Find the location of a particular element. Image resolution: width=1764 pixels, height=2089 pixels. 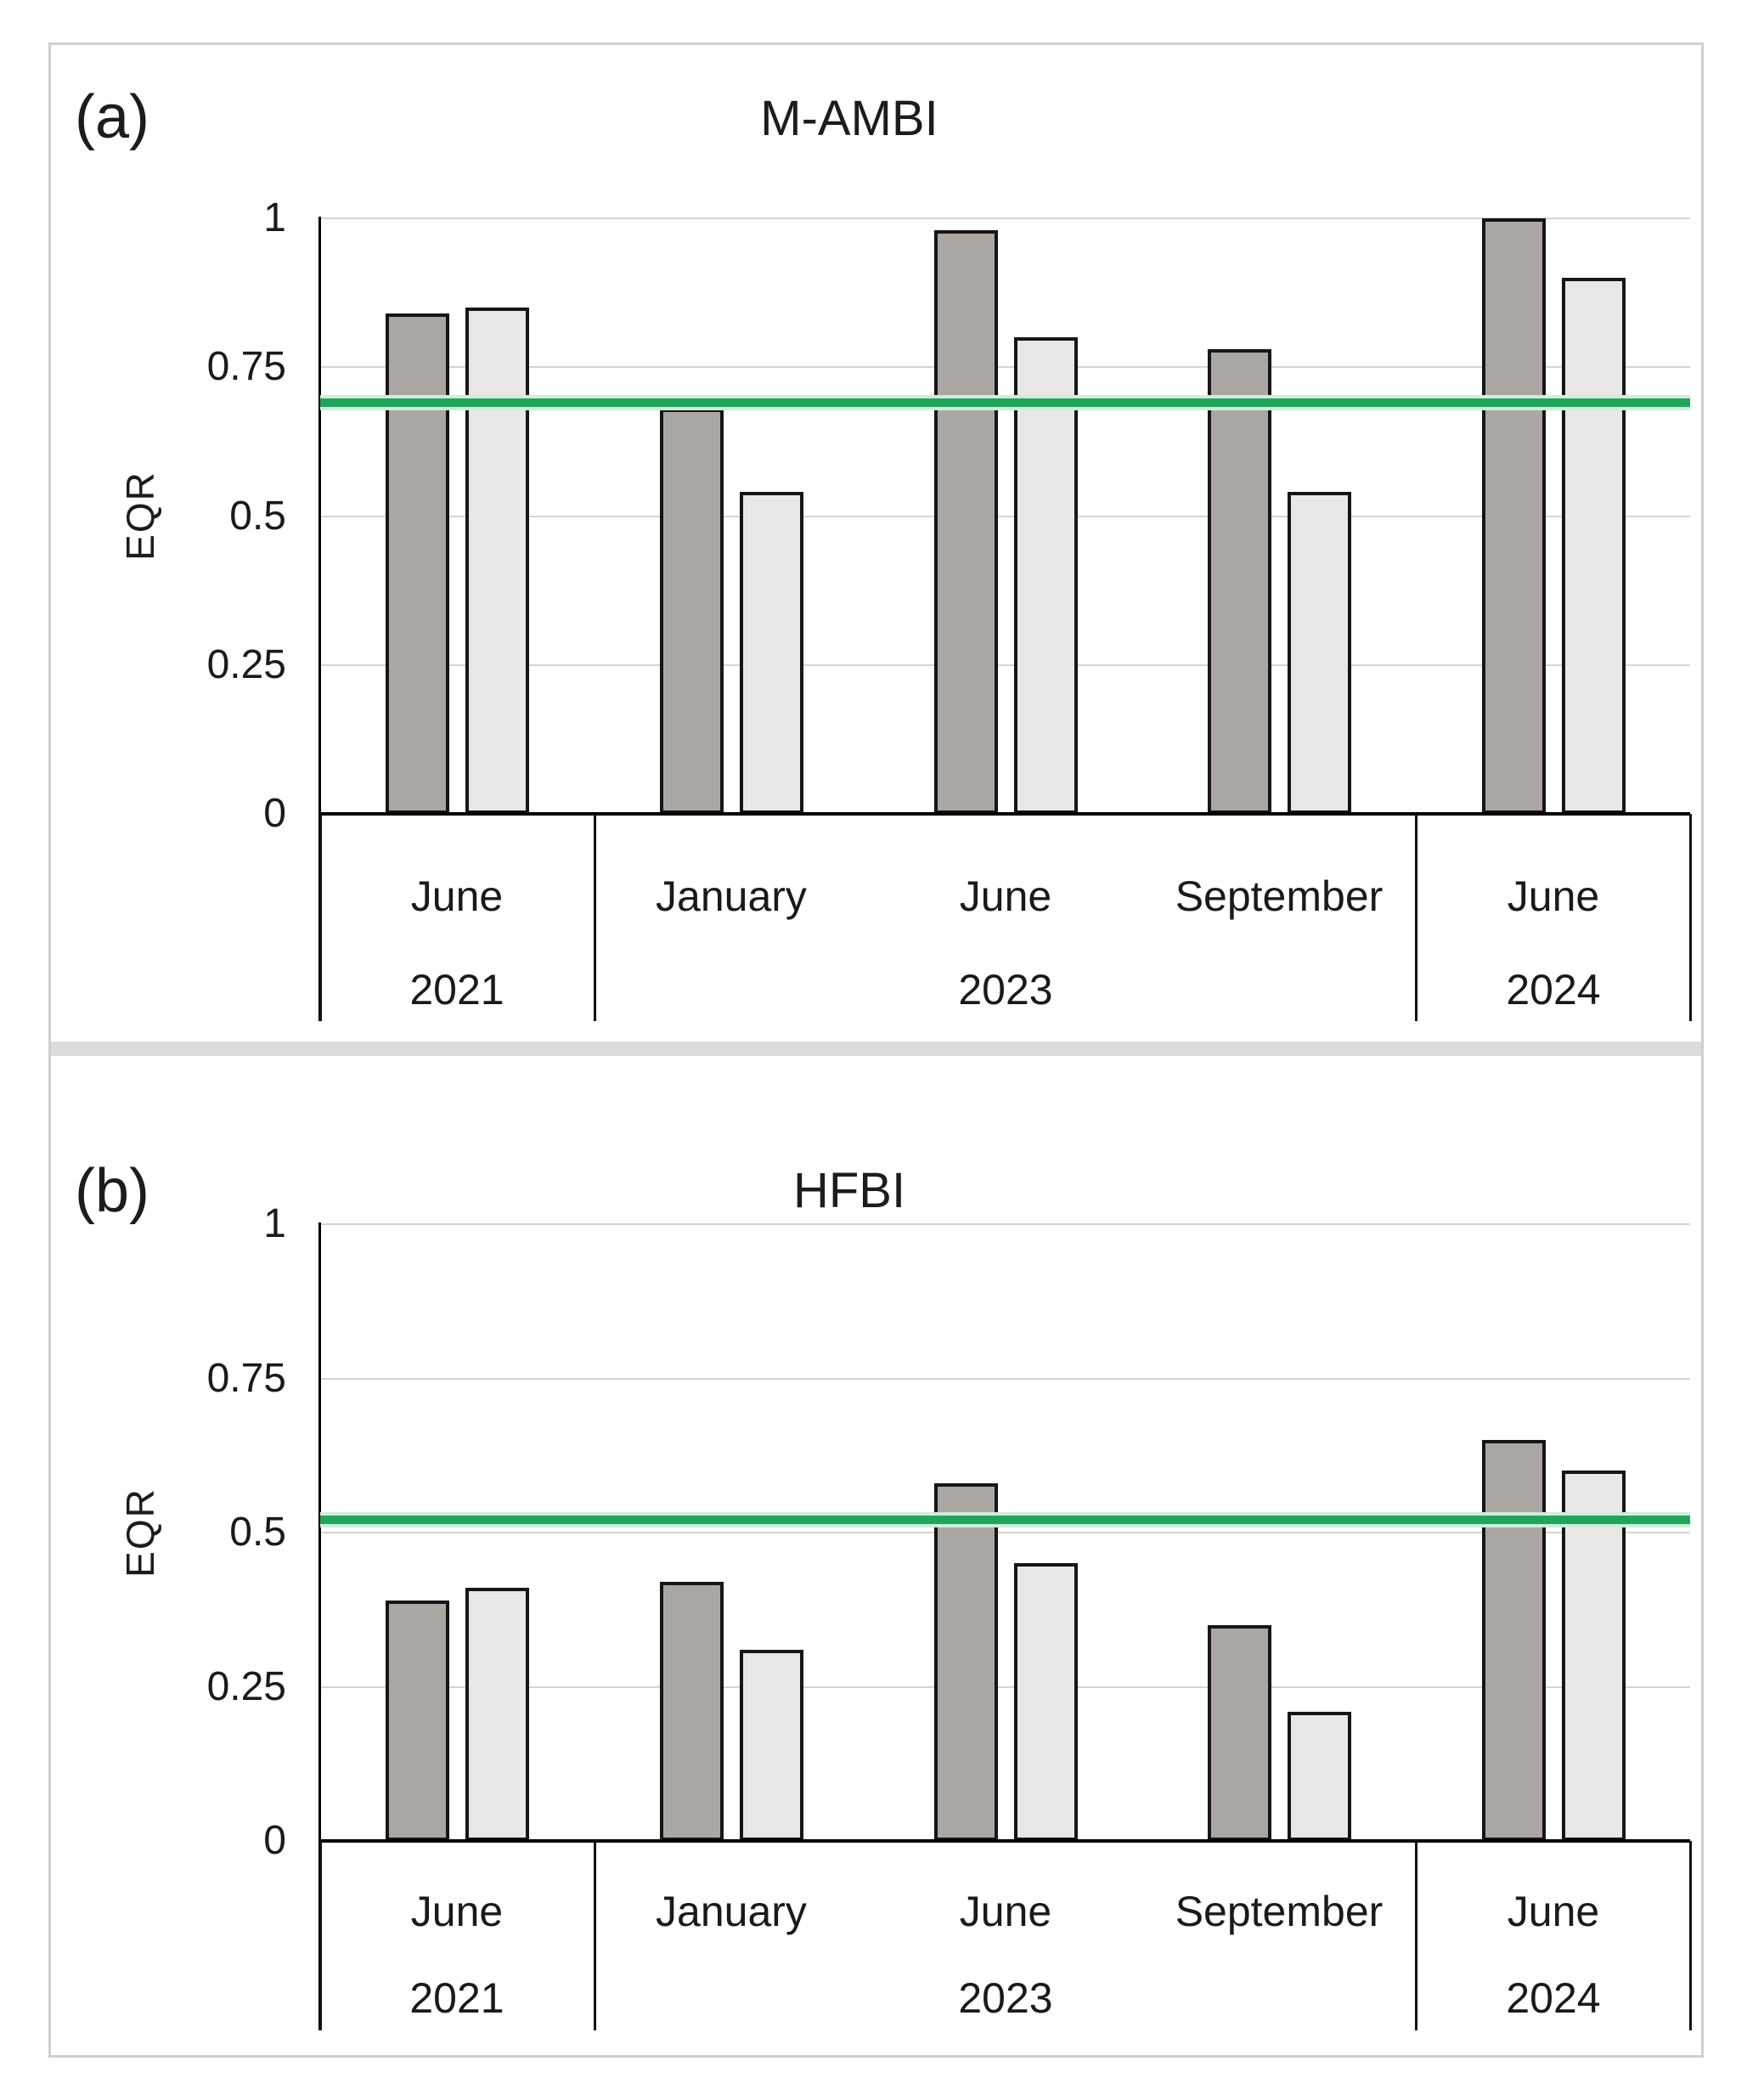

panel-b-title: HFBI is located at coordinates (849, 1190).